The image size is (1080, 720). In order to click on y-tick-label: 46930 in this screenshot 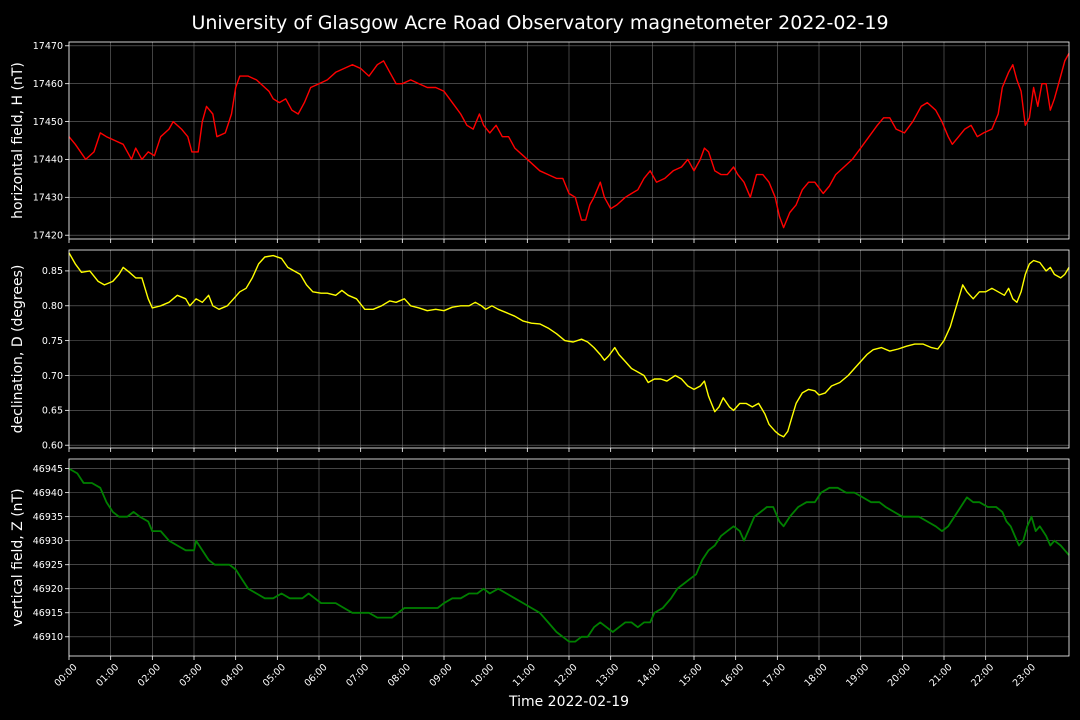, I will do `click(48, 541)`.